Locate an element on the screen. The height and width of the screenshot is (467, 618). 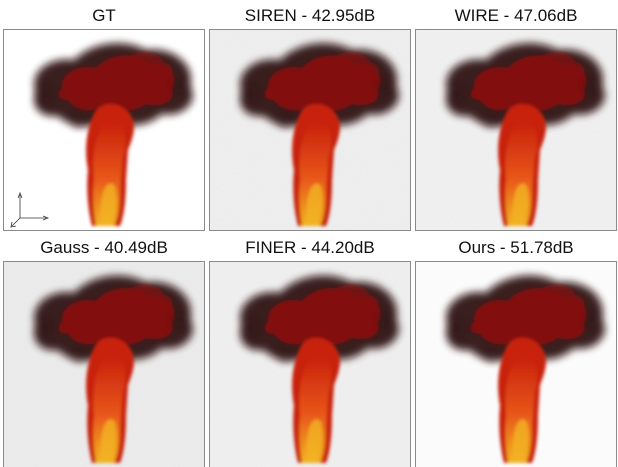
panel-caption: GT is located at coordinates (104, 15).